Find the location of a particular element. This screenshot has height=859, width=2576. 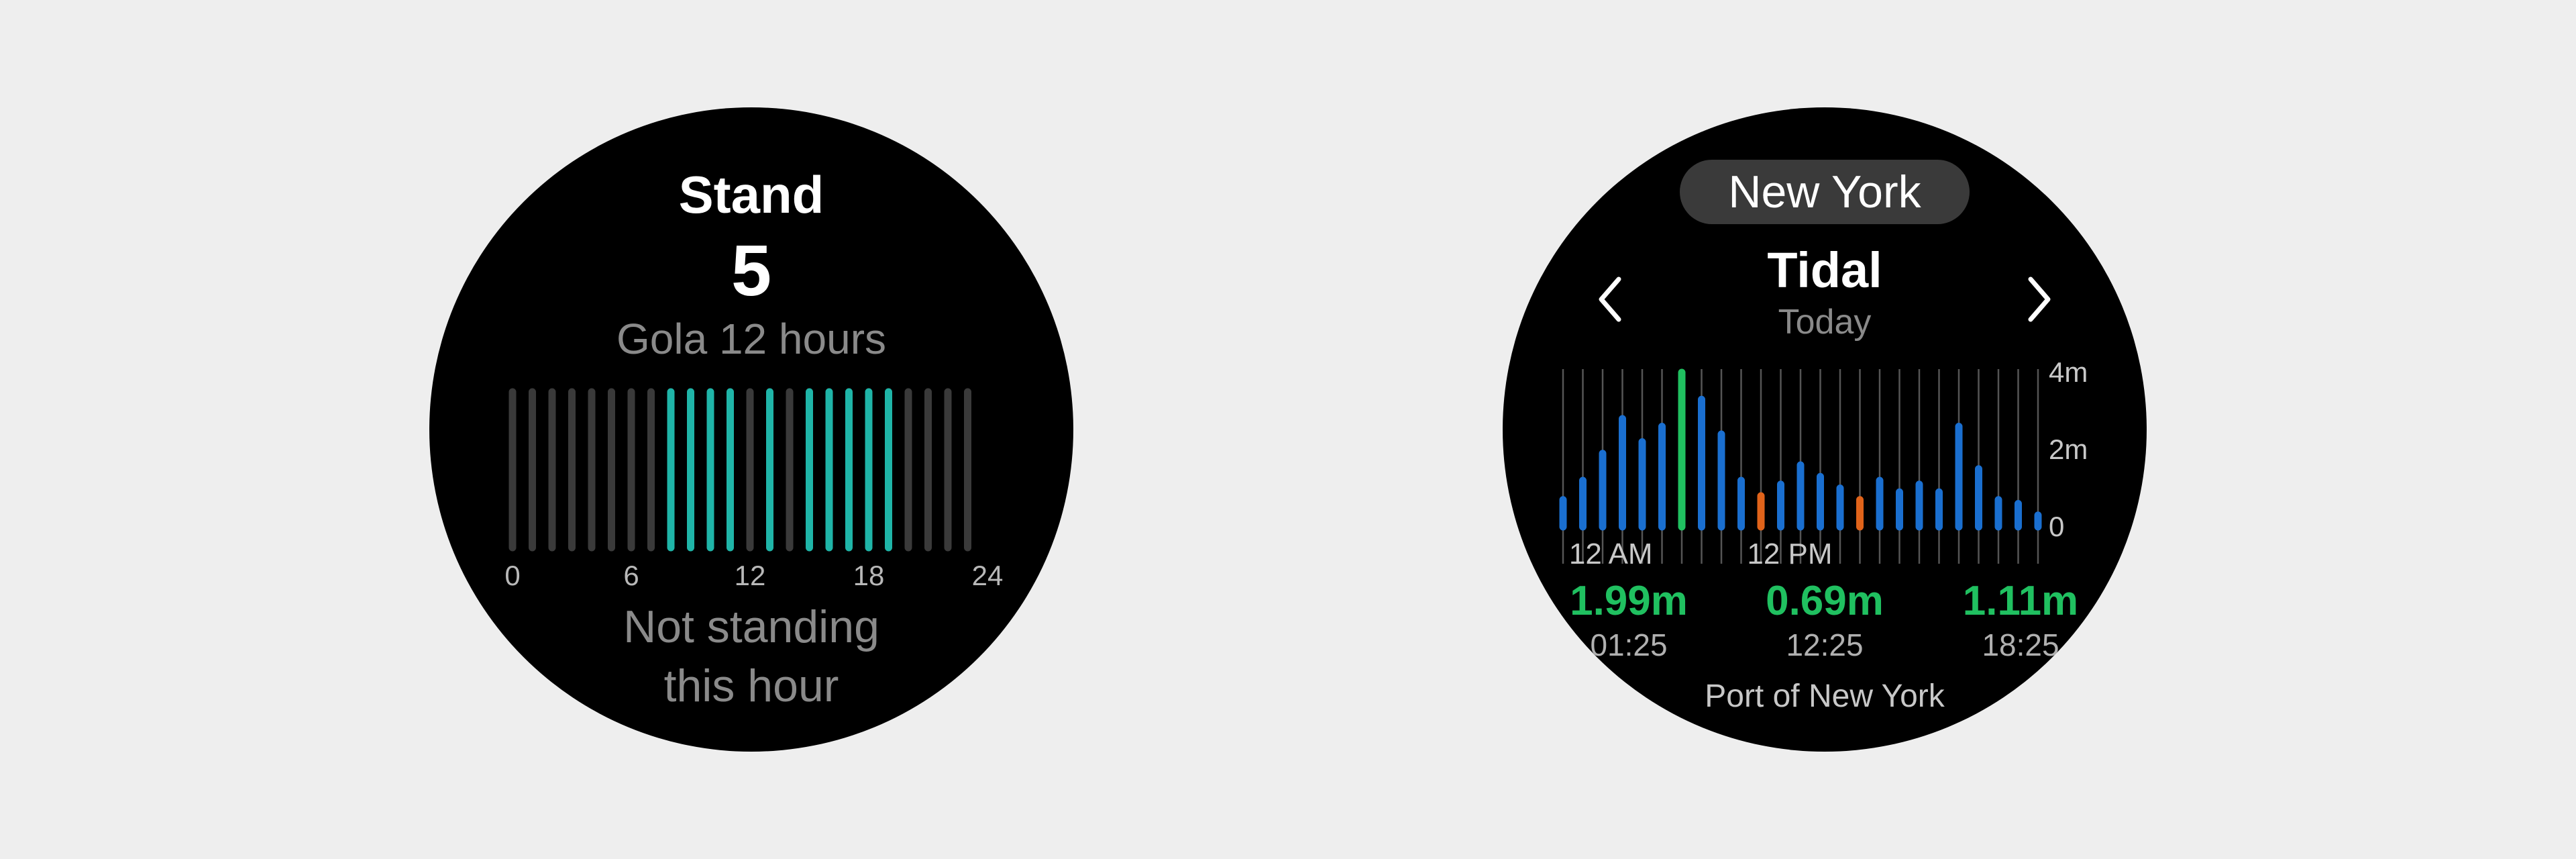

tide-entry: 0.69m 12:25 is located at coordinates (1824, 621).